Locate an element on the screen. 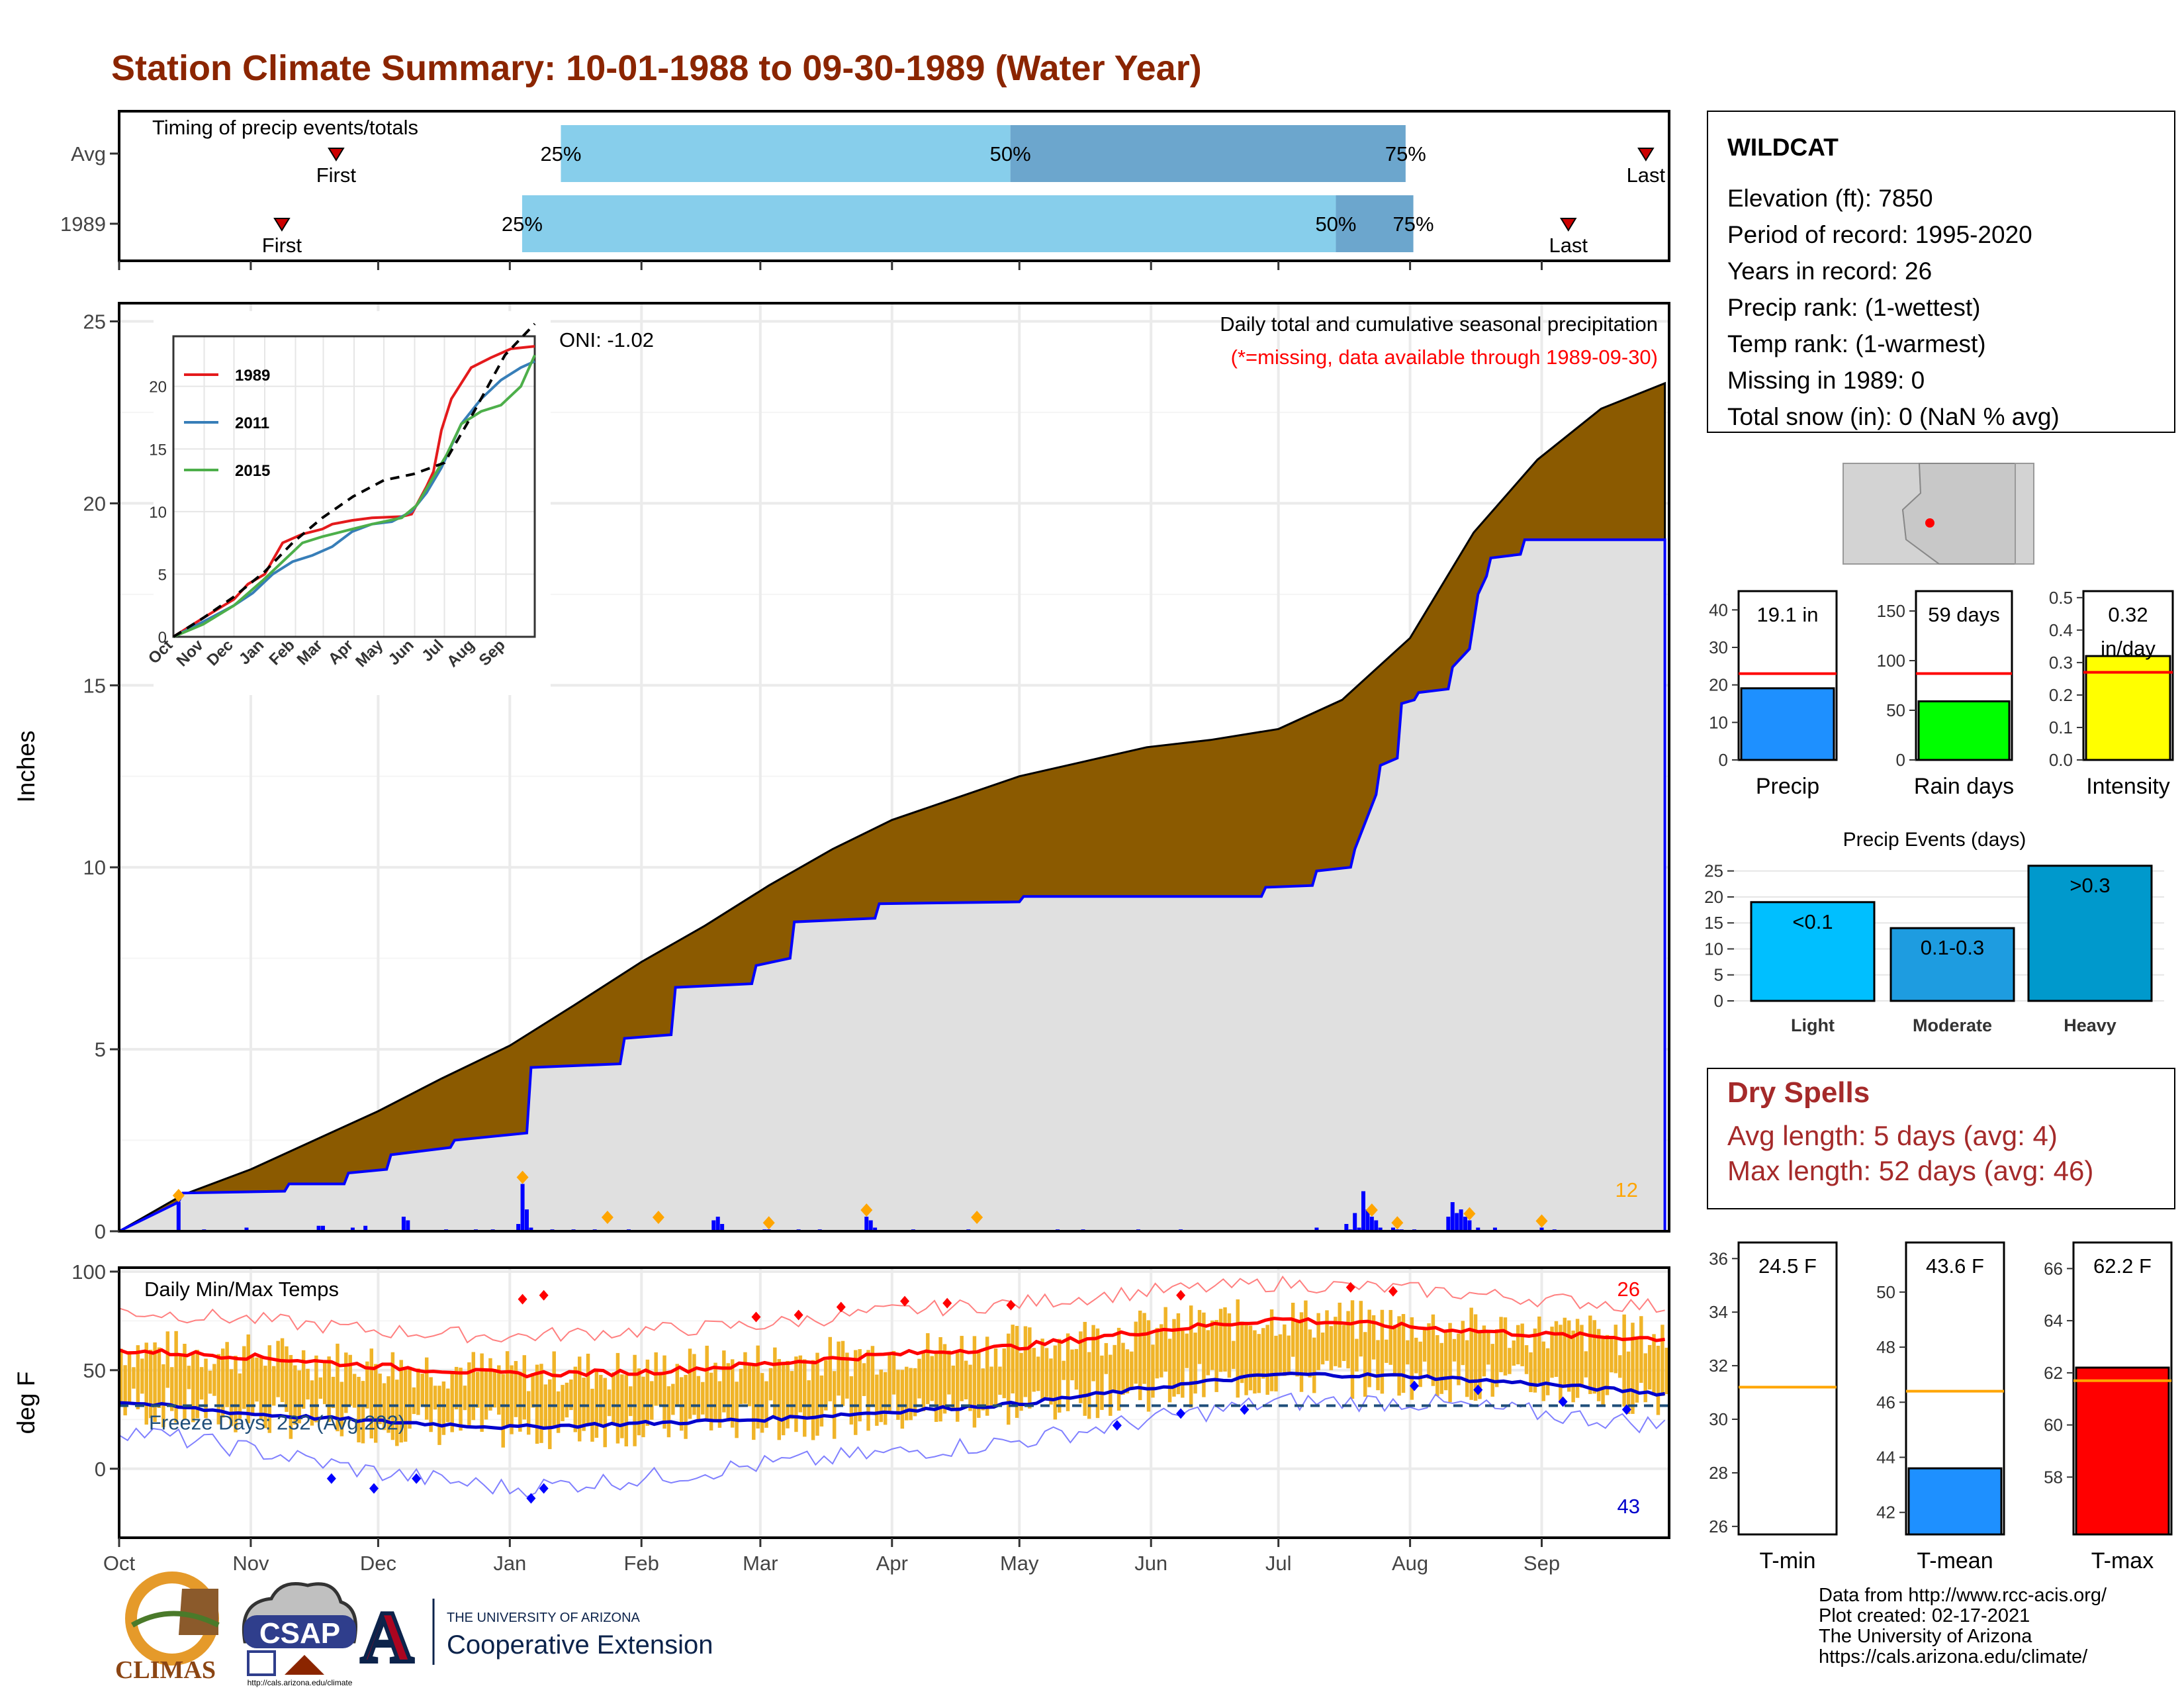 Image resolution: width=2184 pixels, height=1688 pixels. month-label: Jun is located at coordinates (1150, 1563).